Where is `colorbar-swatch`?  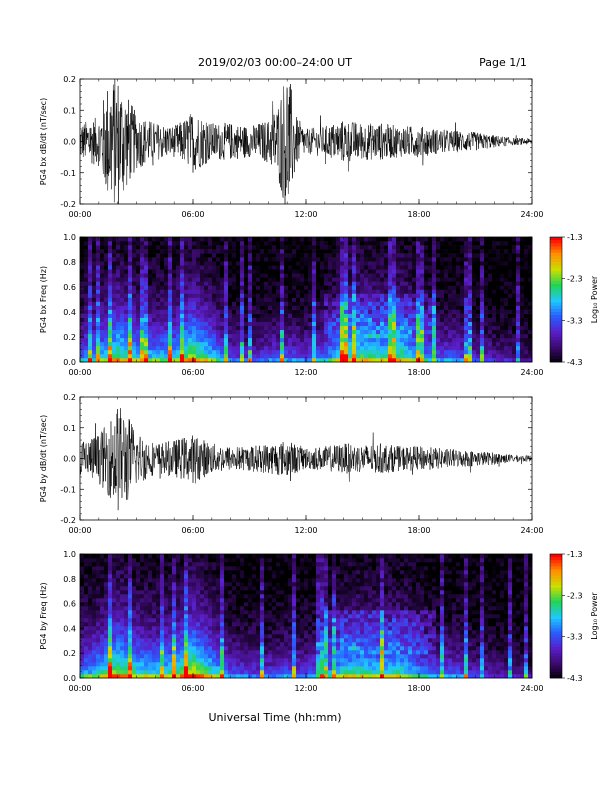 colorbar-swatch is located at coordinates (556, 285).